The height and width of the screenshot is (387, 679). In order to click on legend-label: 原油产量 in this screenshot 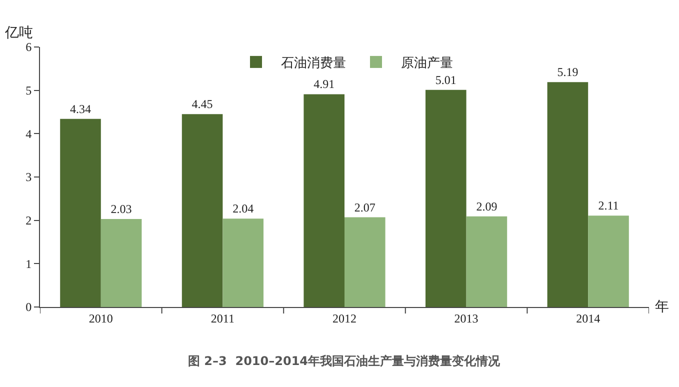, I will do `click(427, 64)`.